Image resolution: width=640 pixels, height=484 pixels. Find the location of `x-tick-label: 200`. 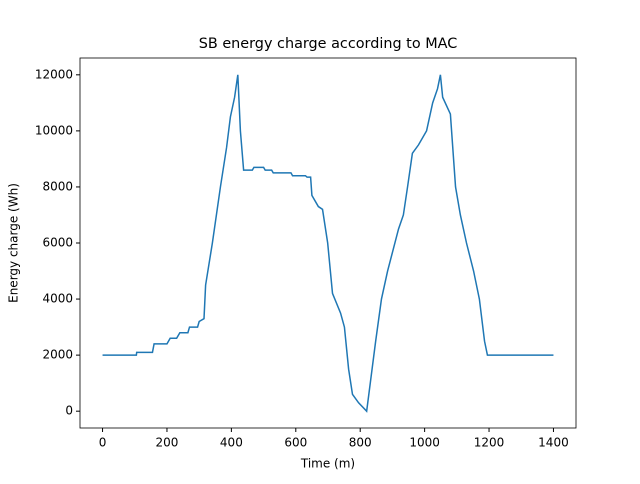

x-tick-label: 200 is located at coordinates (167, 443).